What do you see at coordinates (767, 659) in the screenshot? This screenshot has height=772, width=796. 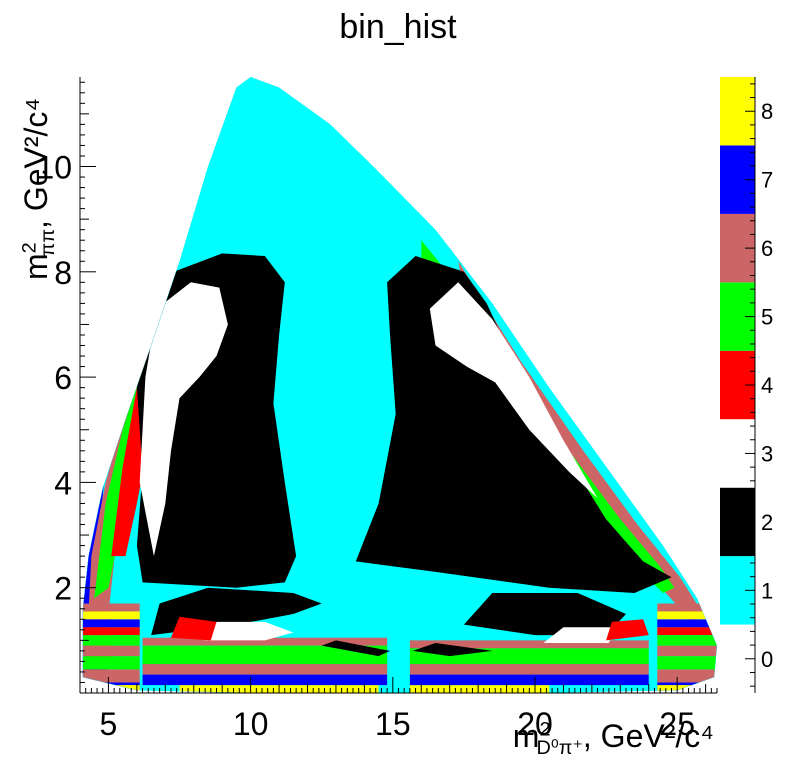 I see `palette-tick-label: 0` at bounding box center [767, 659].